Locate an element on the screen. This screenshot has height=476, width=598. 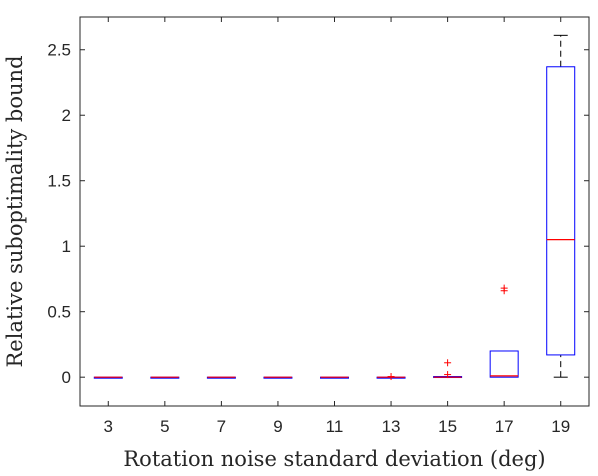
x-tick-label: 17 is located at coordinates (504, 426).